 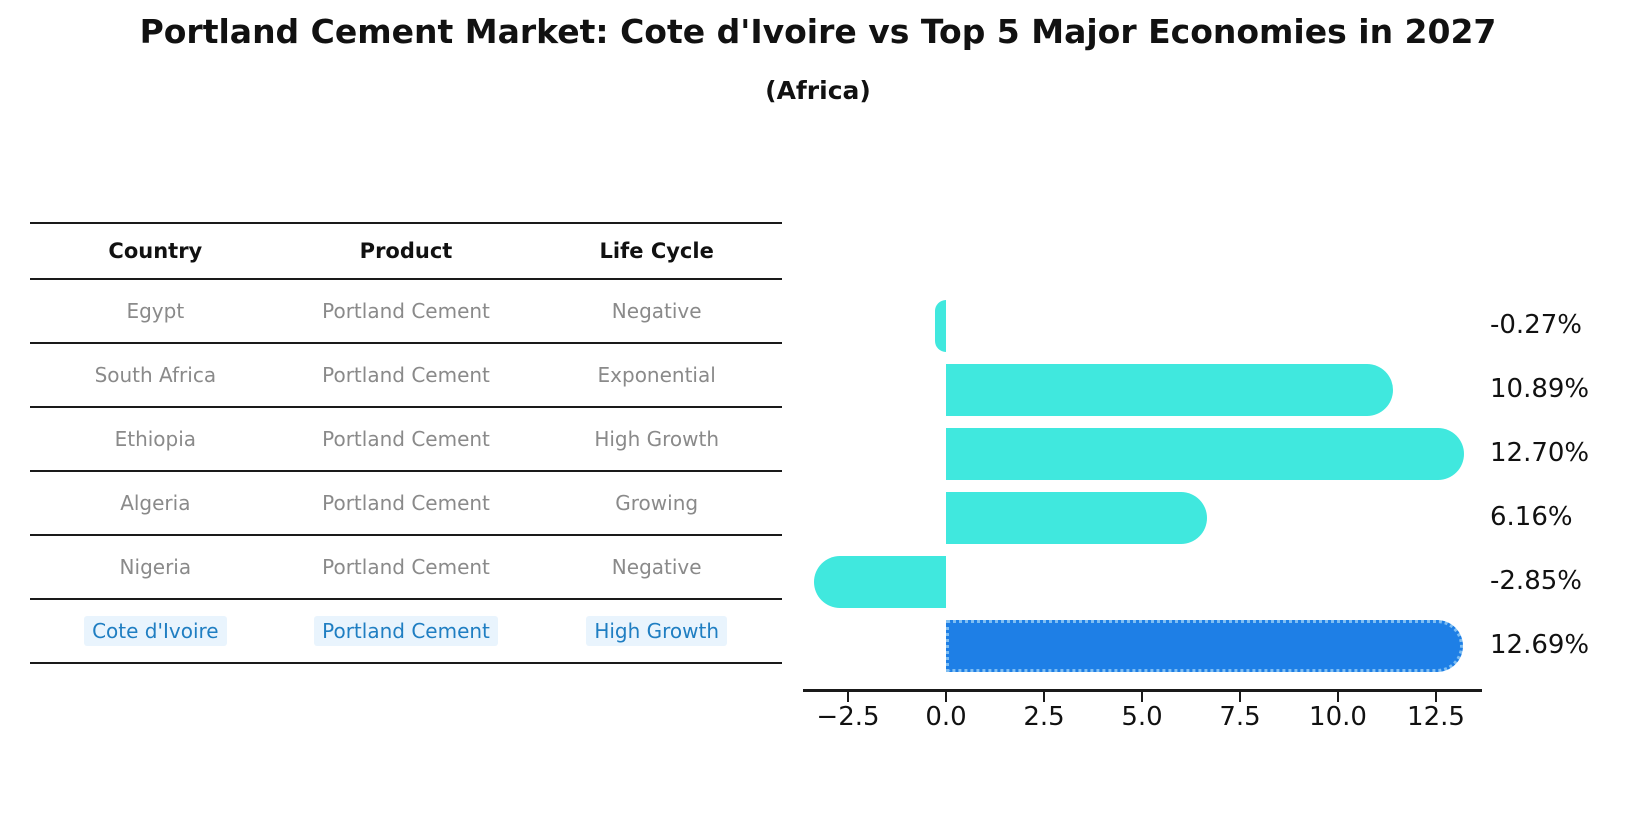 I want to click on chart-subtitle: (Africa), so click(x=818, y=90).